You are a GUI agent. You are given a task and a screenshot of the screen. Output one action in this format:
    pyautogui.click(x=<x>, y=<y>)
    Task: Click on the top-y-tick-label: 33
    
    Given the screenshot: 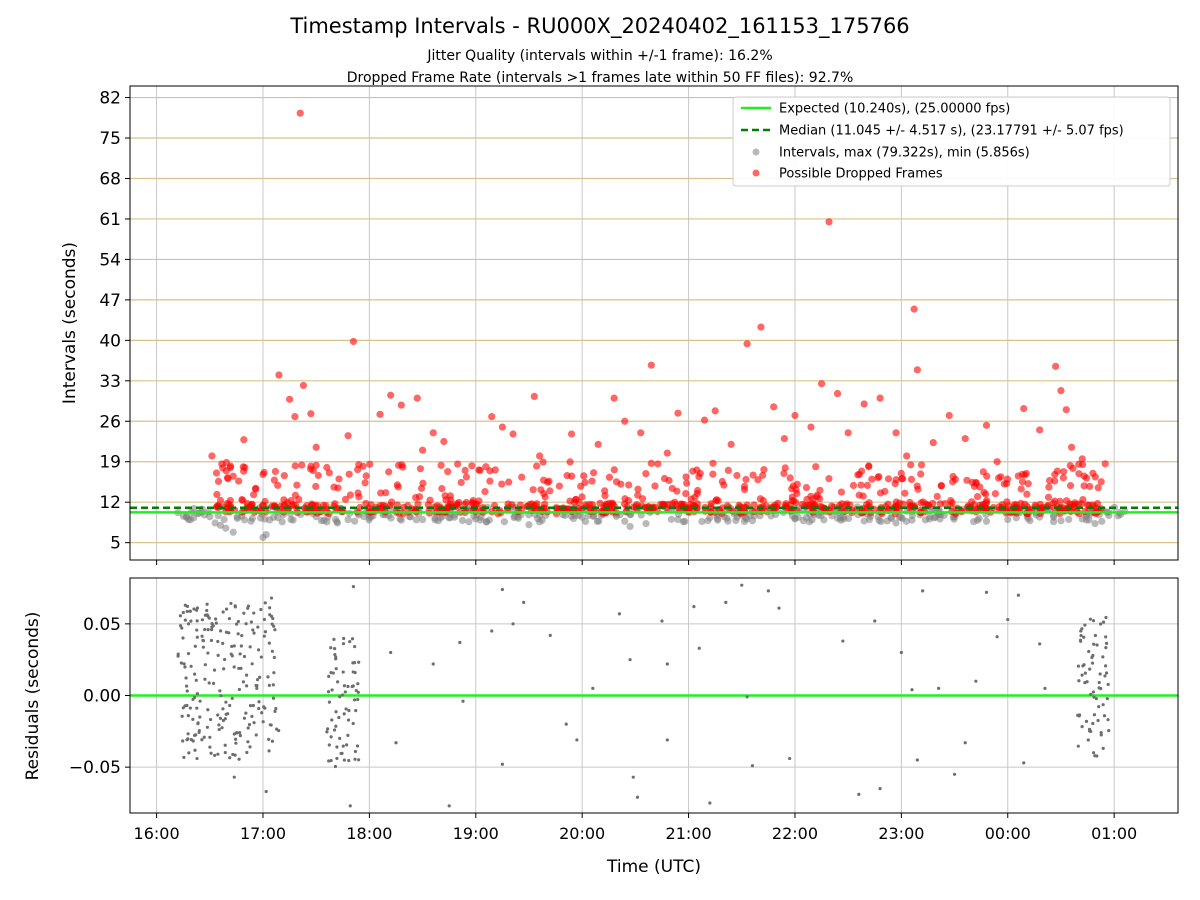 What is the action you would take?
    pyautogui.click(x=110, y=382)
    